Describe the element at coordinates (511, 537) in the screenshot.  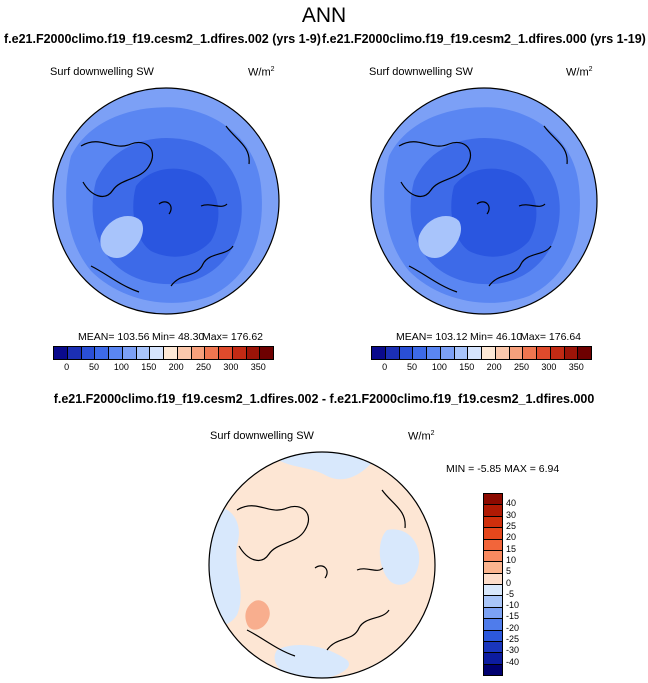
I see `colorbar-tick-label: 20` at that location.